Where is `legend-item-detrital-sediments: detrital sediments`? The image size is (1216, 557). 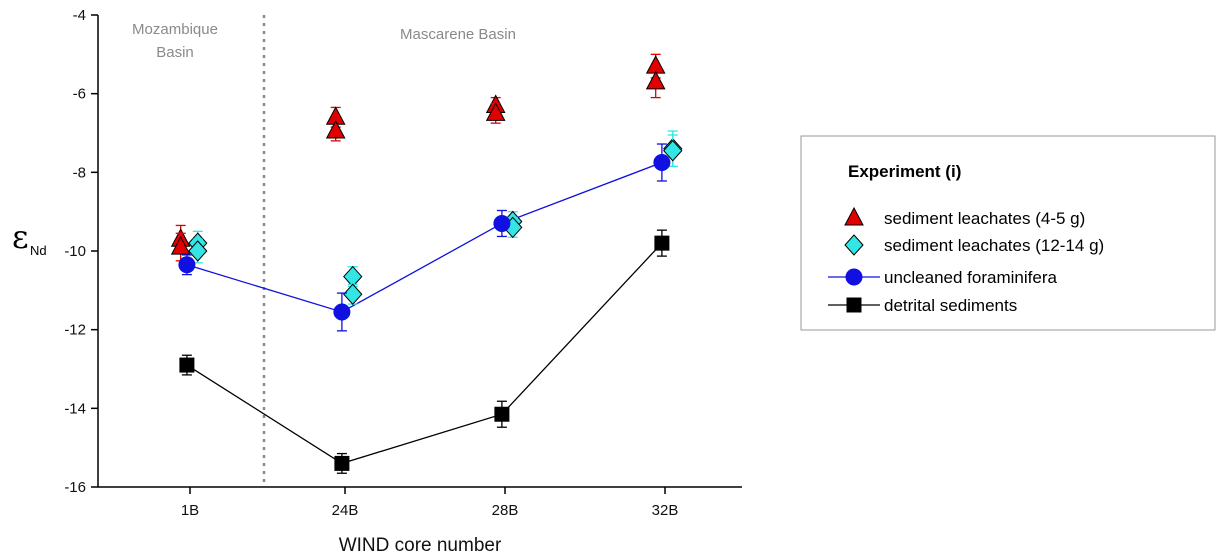 legend-item-detrital-sediments: detrital sediments is located at coordinates (922, 305).